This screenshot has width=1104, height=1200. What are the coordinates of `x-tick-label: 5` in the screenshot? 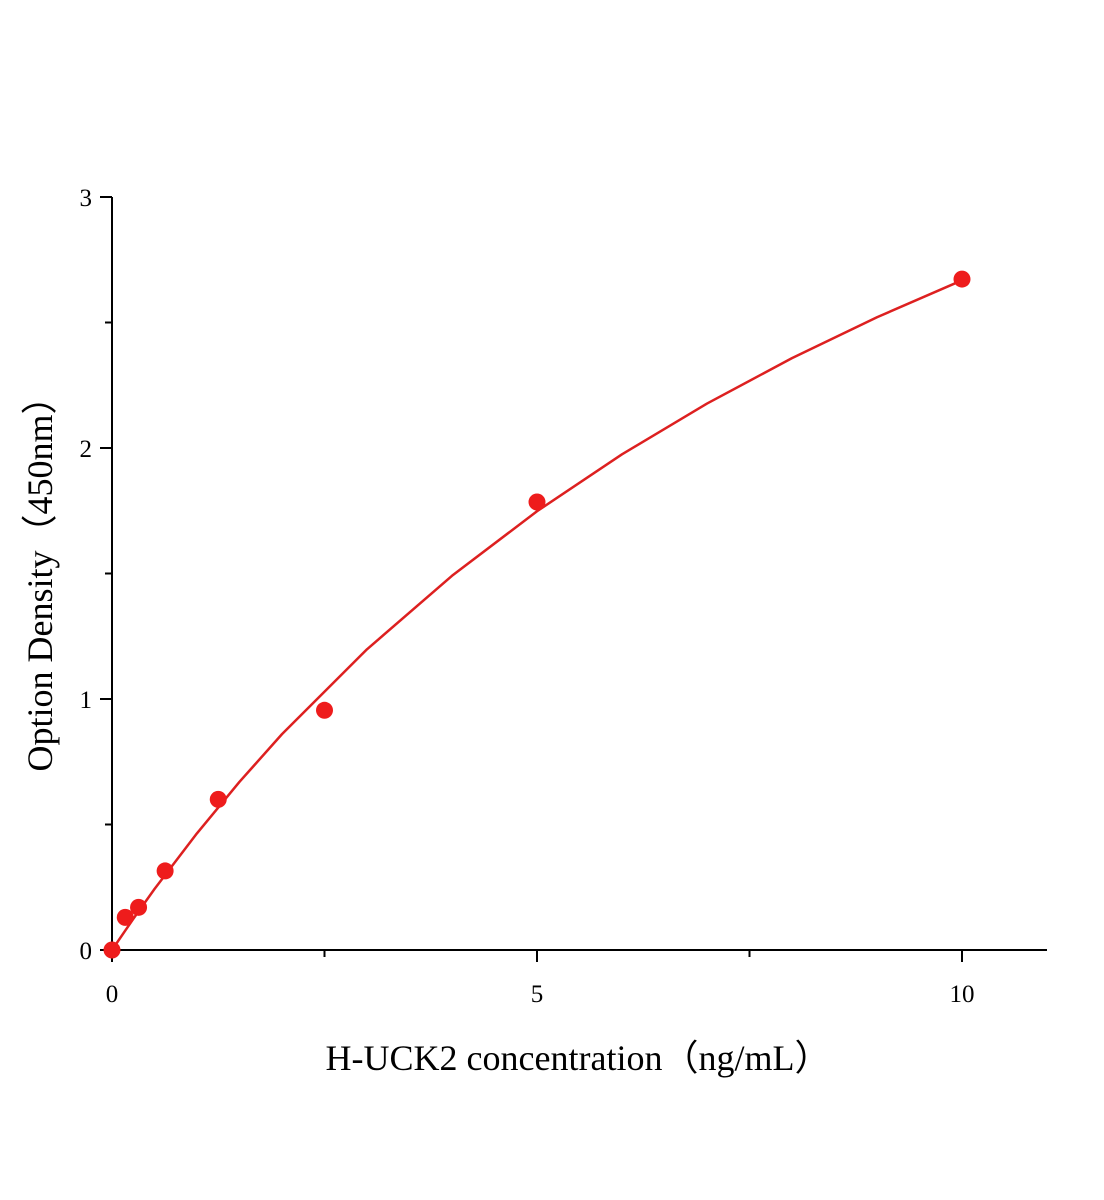 It's located at (537, 994).